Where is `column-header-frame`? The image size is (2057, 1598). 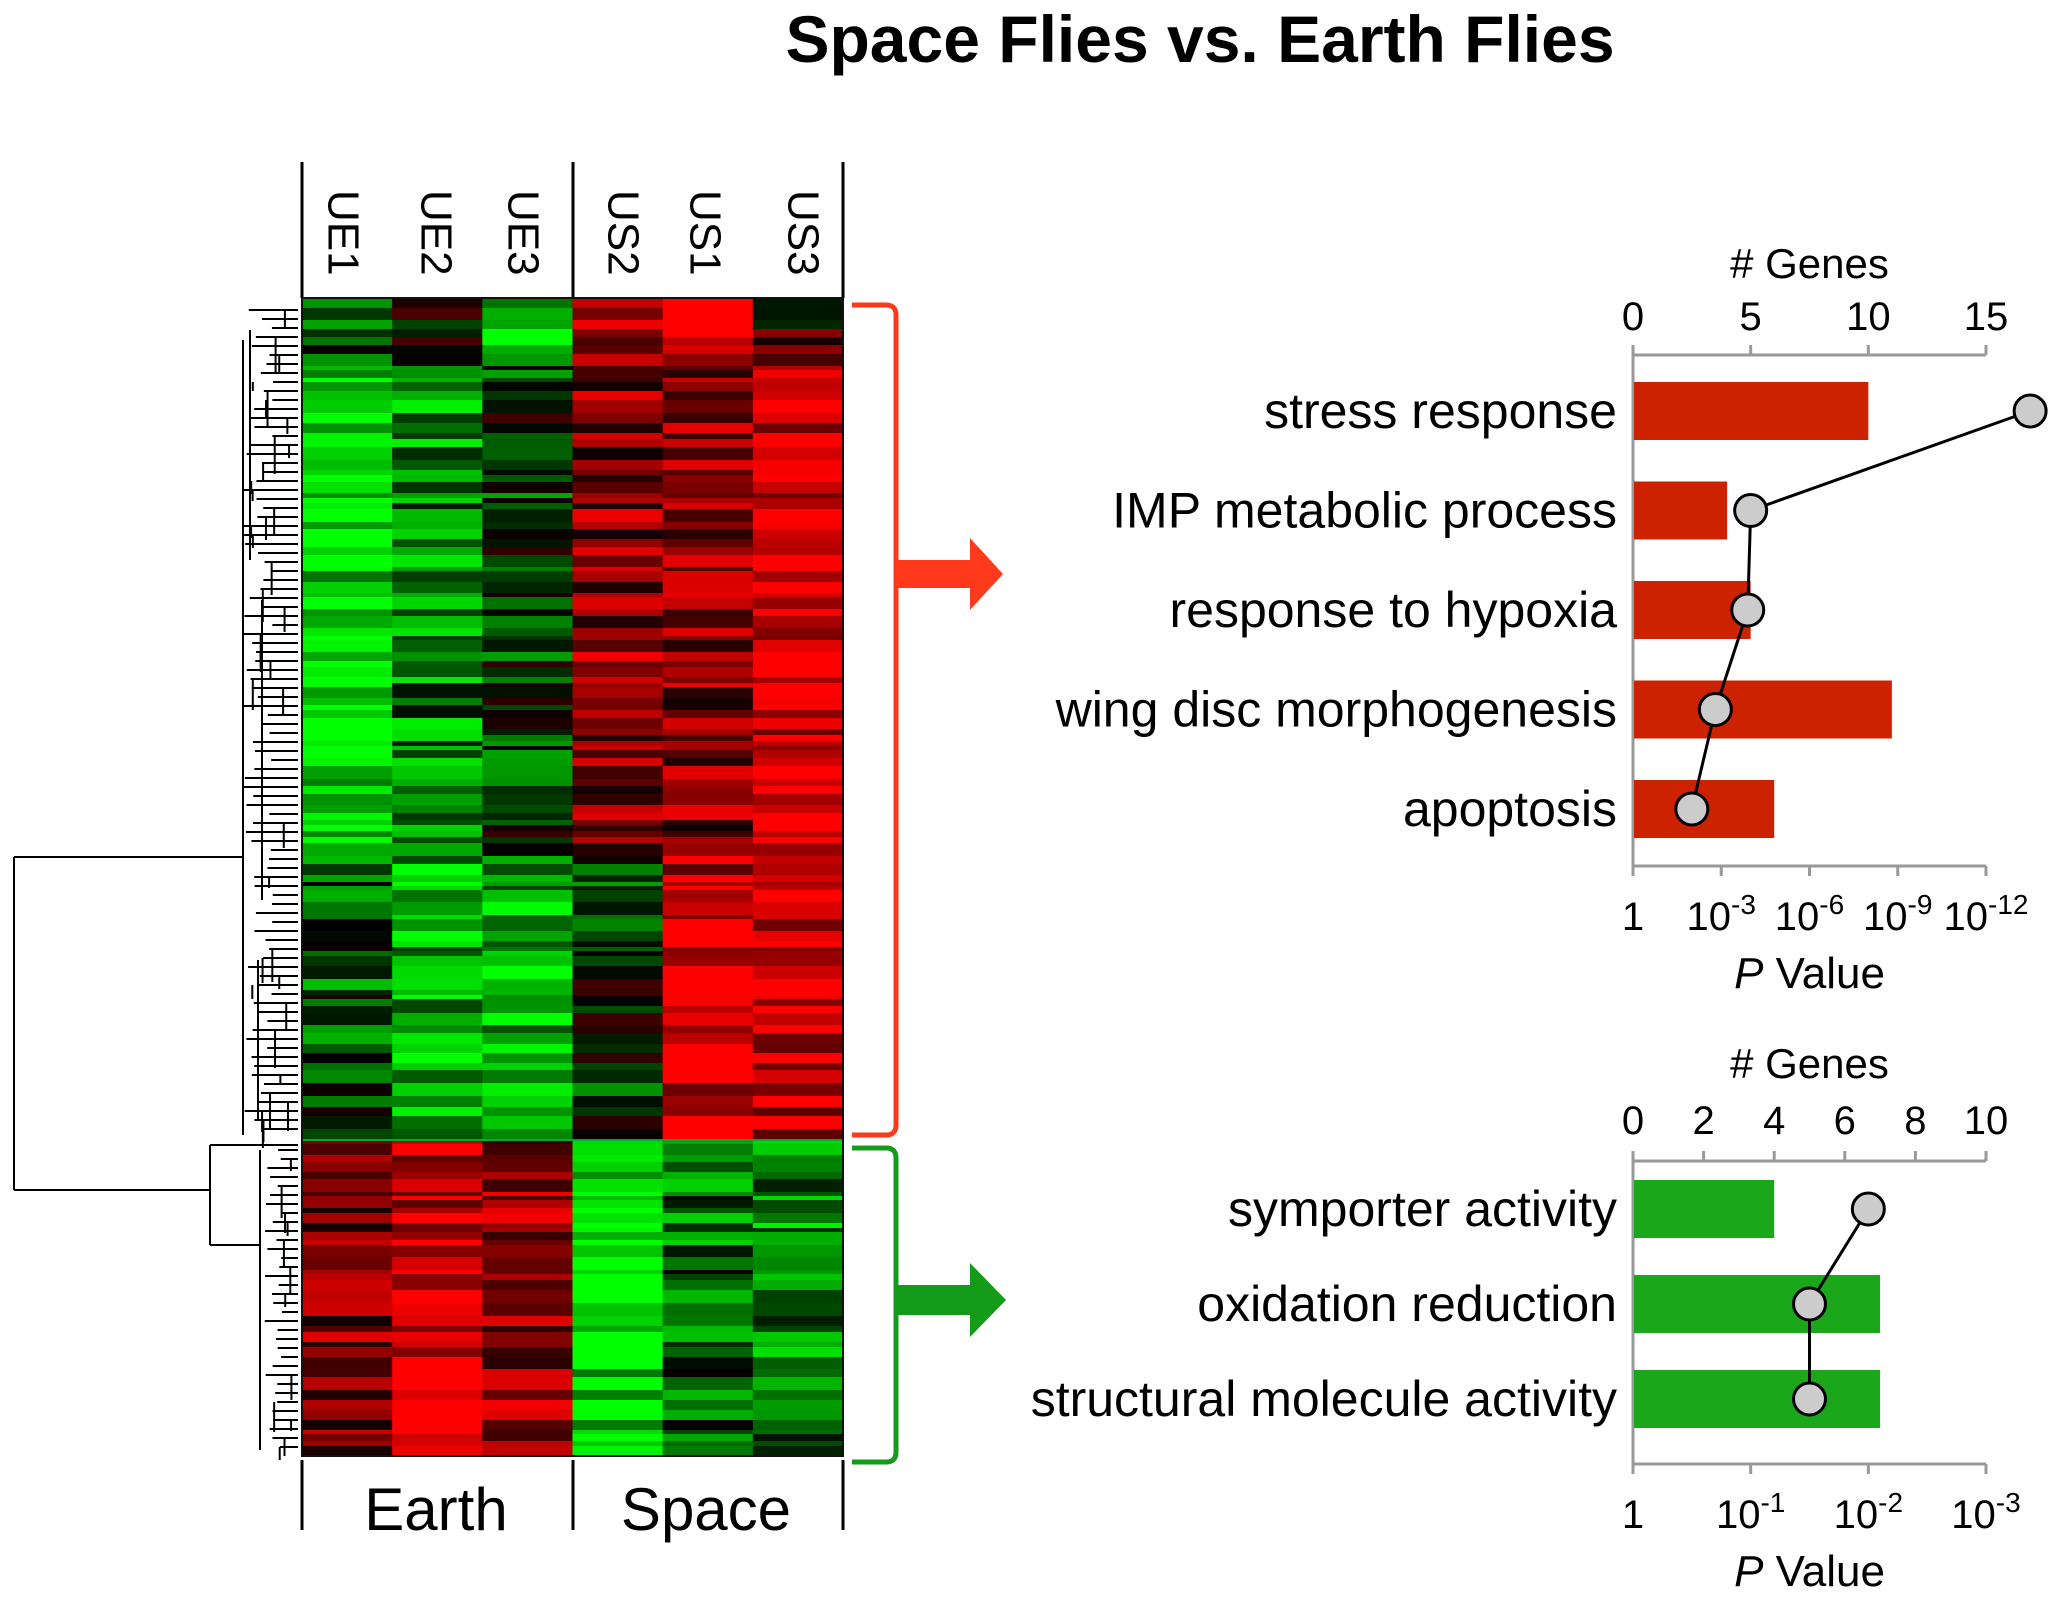
column-header-frame is located at coordinates (572, 230).